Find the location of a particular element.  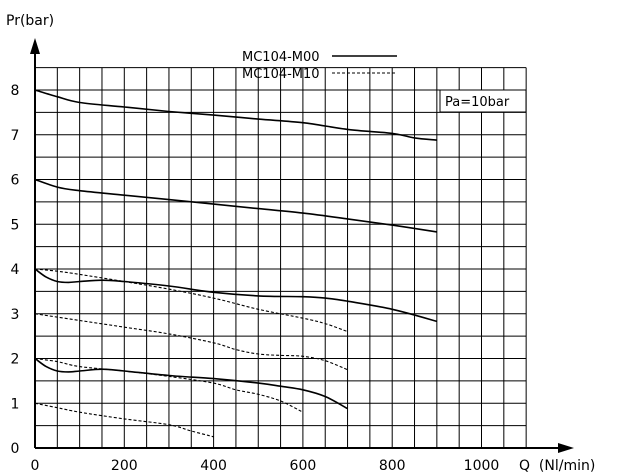

x-axis-label: Q (Nl/min) is located at coordinates (557, 466).